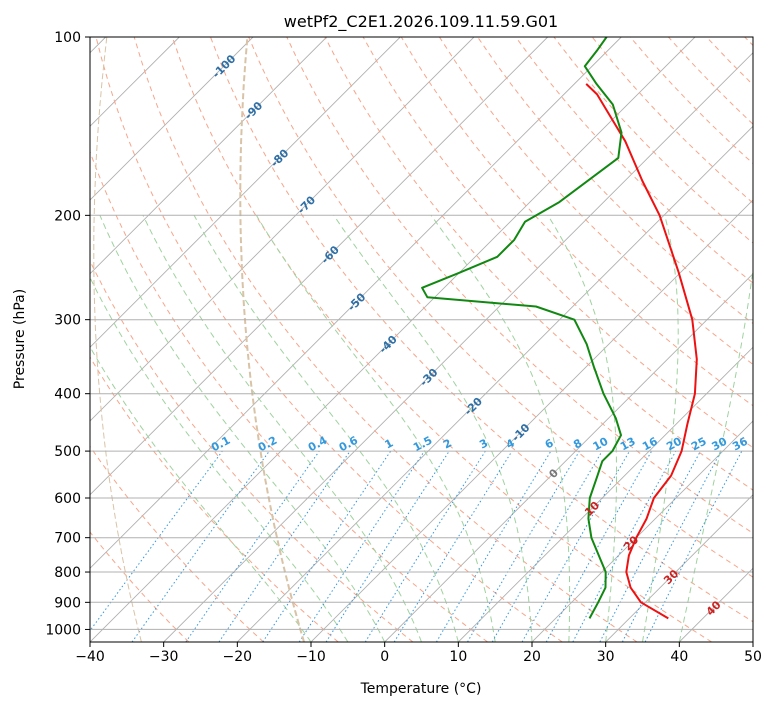 The width and height of the screenshot is (775, 708). Describe the element at coordinates (67, 603) in the screenshot. I see `y-tick-label: 900` at that location.